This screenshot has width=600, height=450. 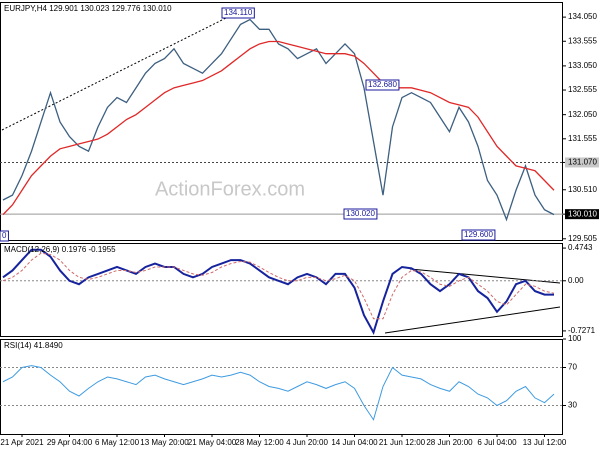 What do you see at coordinates (582, 238) in the screenshot?
I see `y-tick-label: 129.505` at bounding box center [582, 238].